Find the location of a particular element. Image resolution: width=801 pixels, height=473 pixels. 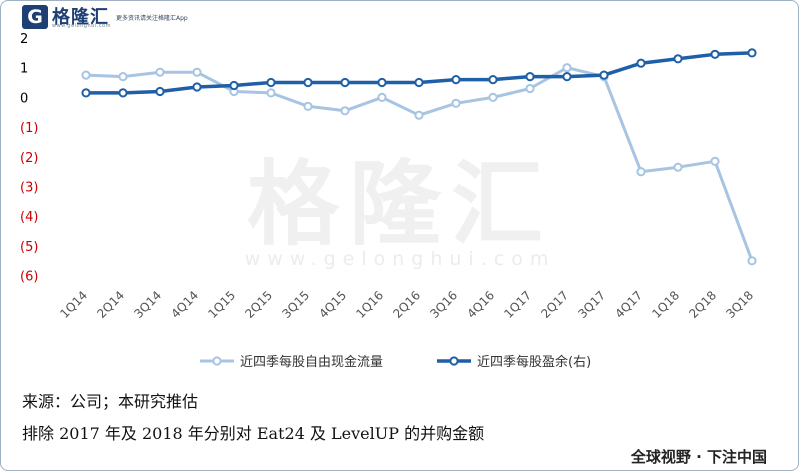

x-tick-label: 2Q18 is located at coordinates (702, 304).